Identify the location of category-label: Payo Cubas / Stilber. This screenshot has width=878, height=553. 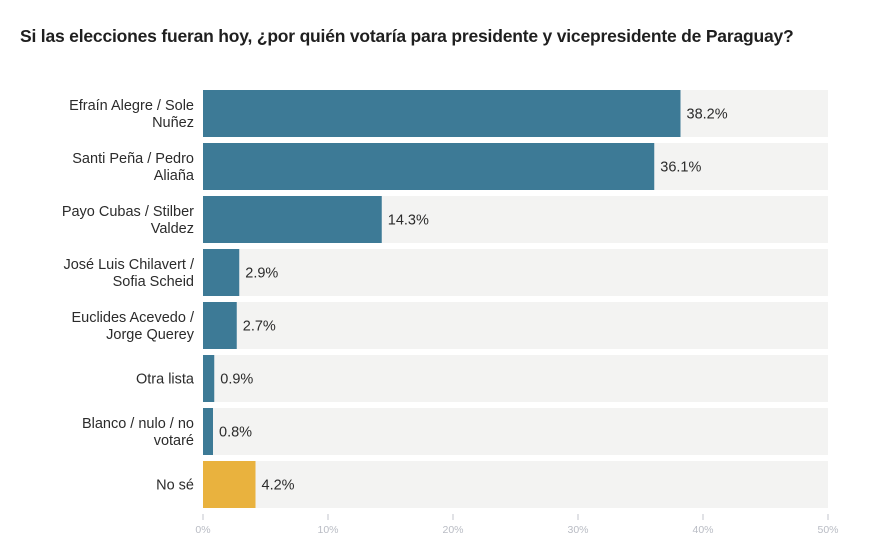
(128, 212).